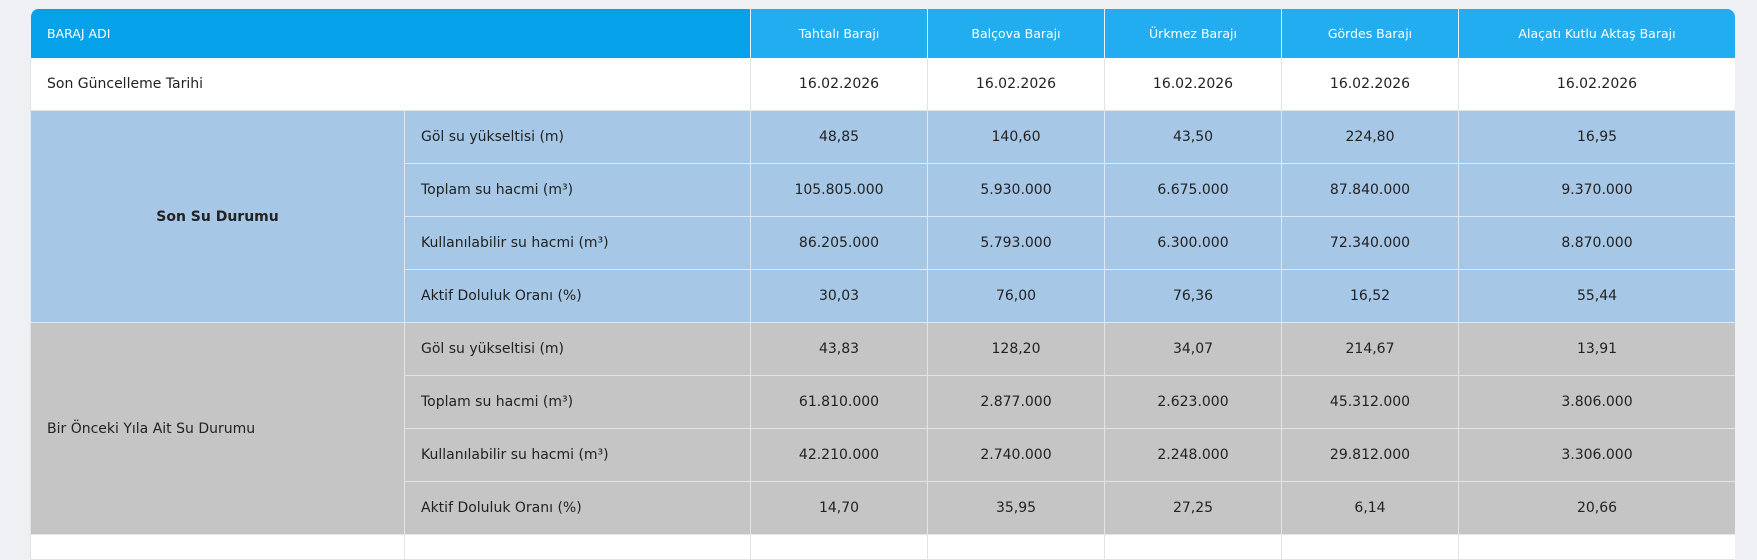 This screenshot has height=560, width=1757. Describe the element at coordinates (1015, 243) in the screenshot. I see `table-cell: 5.793.000` at that location.